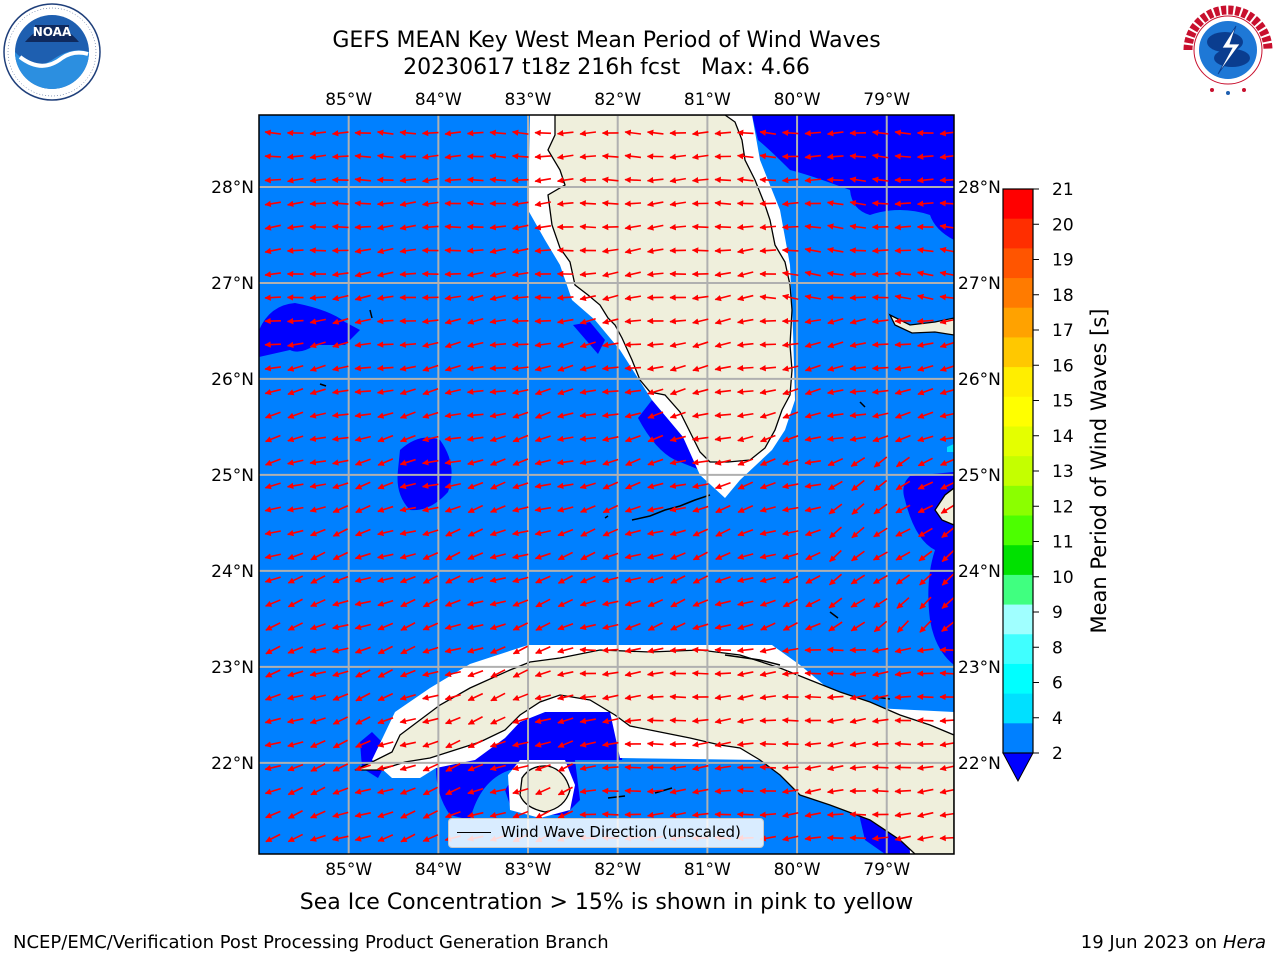  Describe the element at coordinates (617, 870) in the screenshot. I see `lon-label-bottom: 82°W` at that location.